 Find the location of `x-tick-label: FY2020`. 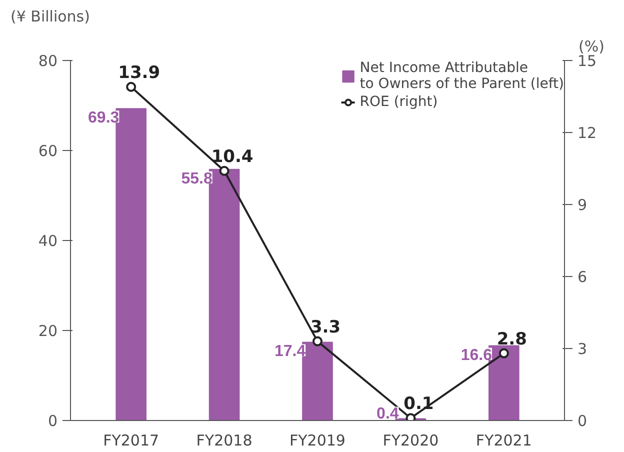

x-tick-label: FY2020 is located at coordinates (410, 441).